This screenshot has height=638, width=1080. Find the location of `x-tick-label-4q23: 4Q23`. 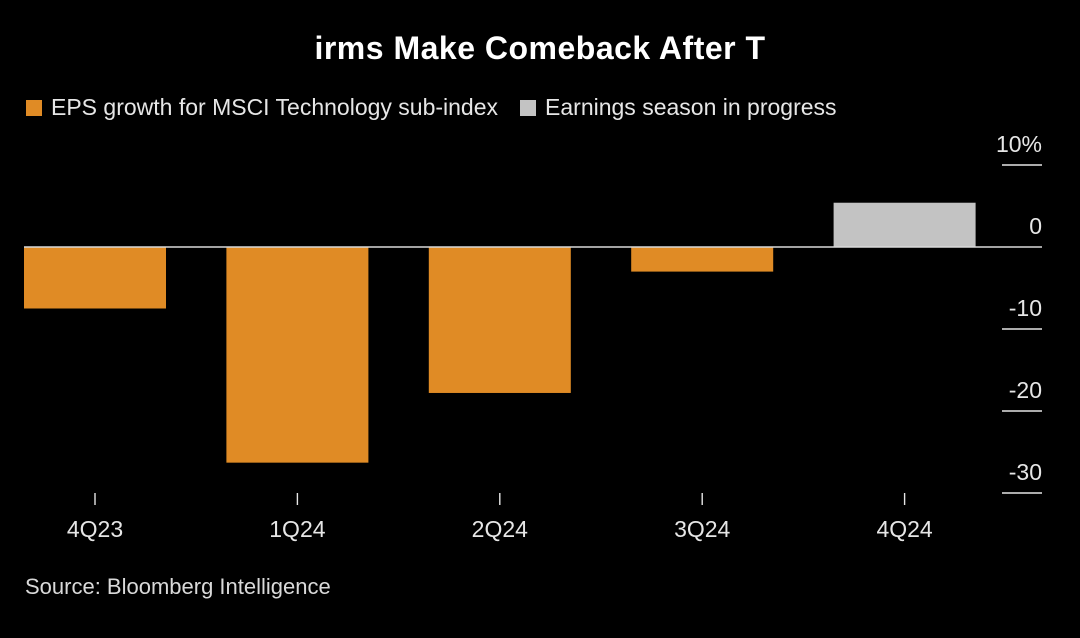

x-tick-label-4q23: 4Q23 is located at coordinates (95, 529).